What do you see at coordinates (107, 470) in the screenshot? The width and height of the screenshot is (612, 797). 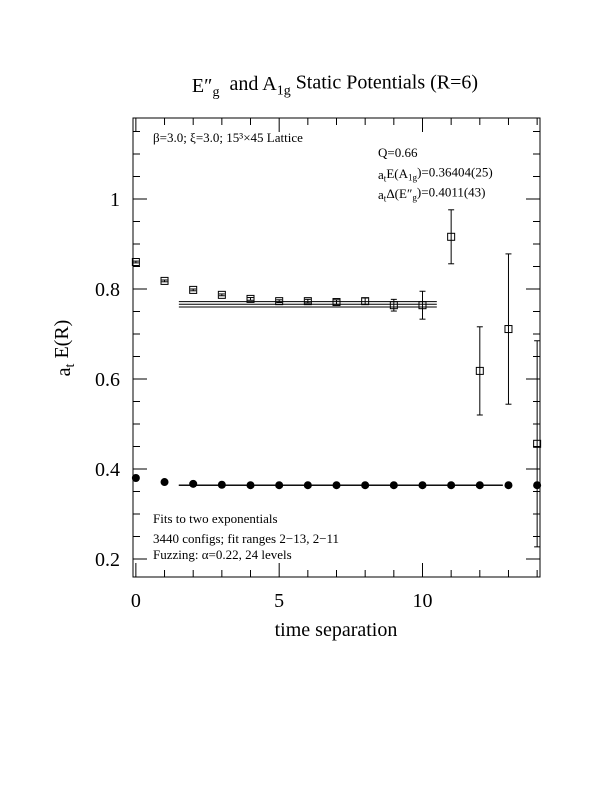 I see `y-tick-label: 0.4` at bounding box center [107, 470].